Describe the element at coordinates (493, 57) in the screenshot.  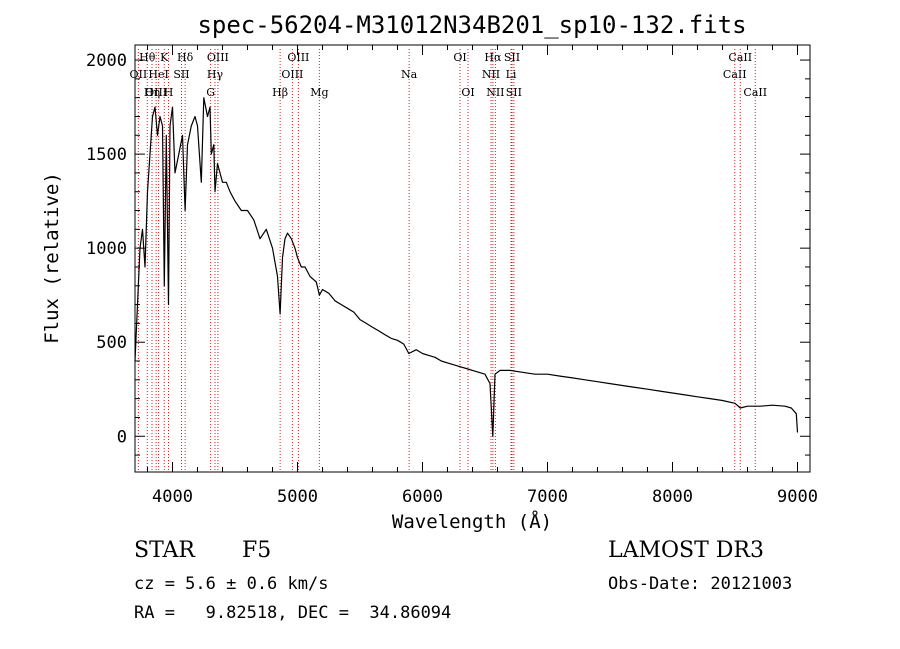
I see `line-label: Hα` at that location.